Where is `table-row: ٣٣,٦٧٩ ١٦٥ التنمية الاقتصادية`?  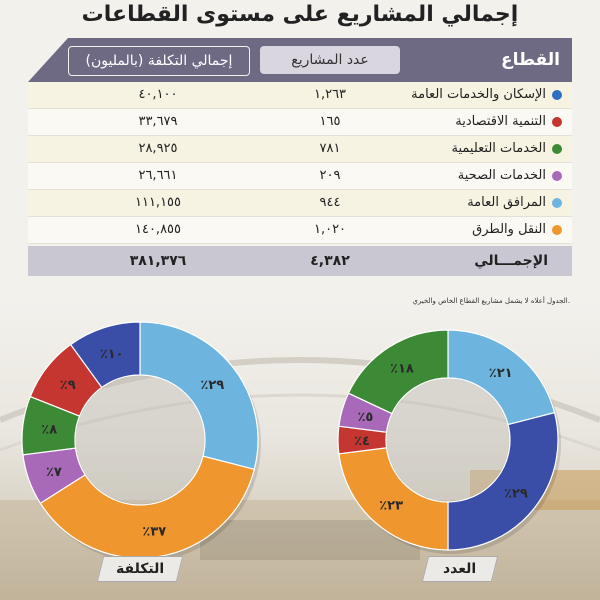 table-row: ٣٣,٦٧٩ ١٦٥ التنمية الاقتصادية is located at coordinates (300, 122).